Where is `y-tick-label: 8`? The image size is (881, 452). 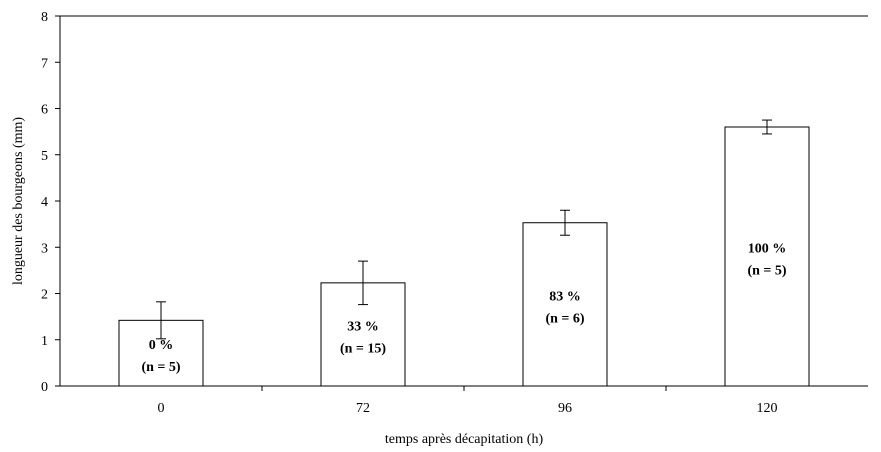
y-tick-label: 8 is located at coordinates (44, 17).